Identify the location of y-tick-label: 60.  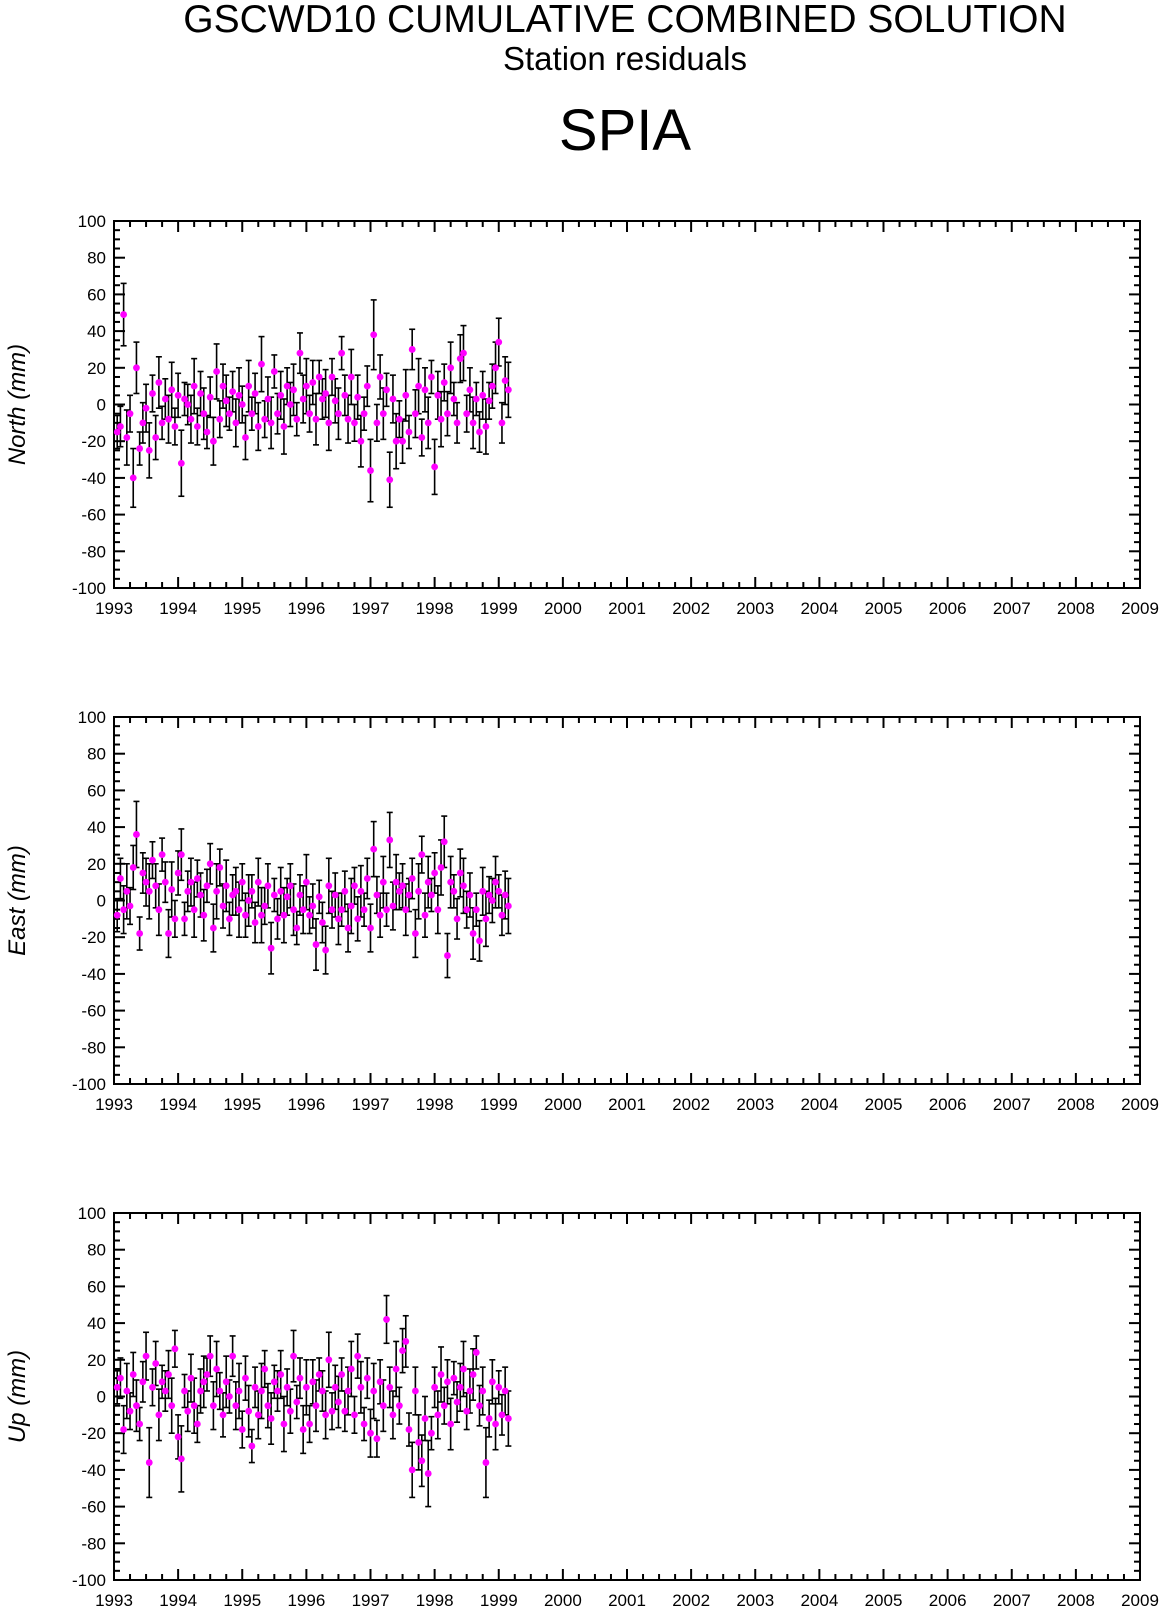
(96, 790).